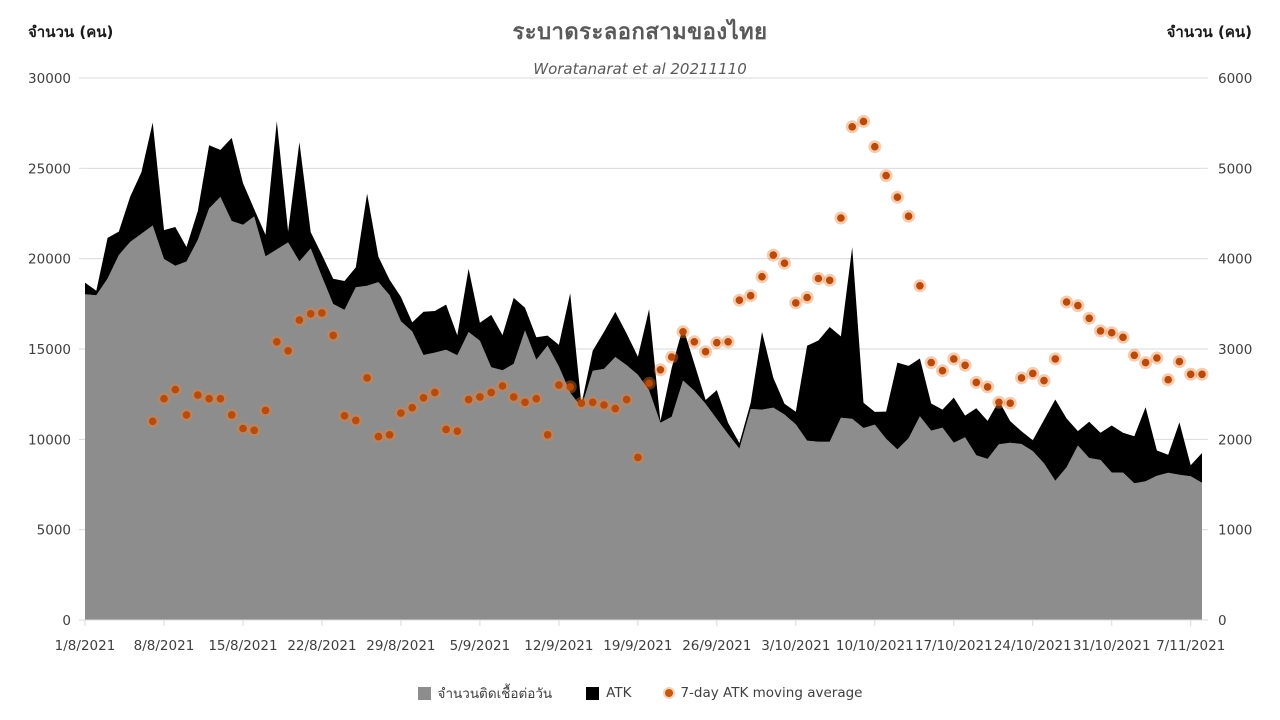 This screenshot has height=720, width=1280. What do you see at coordinates (593, 693) in the screenshot?
I see `atk-swatch-icon` at bounding box center [593, 693].